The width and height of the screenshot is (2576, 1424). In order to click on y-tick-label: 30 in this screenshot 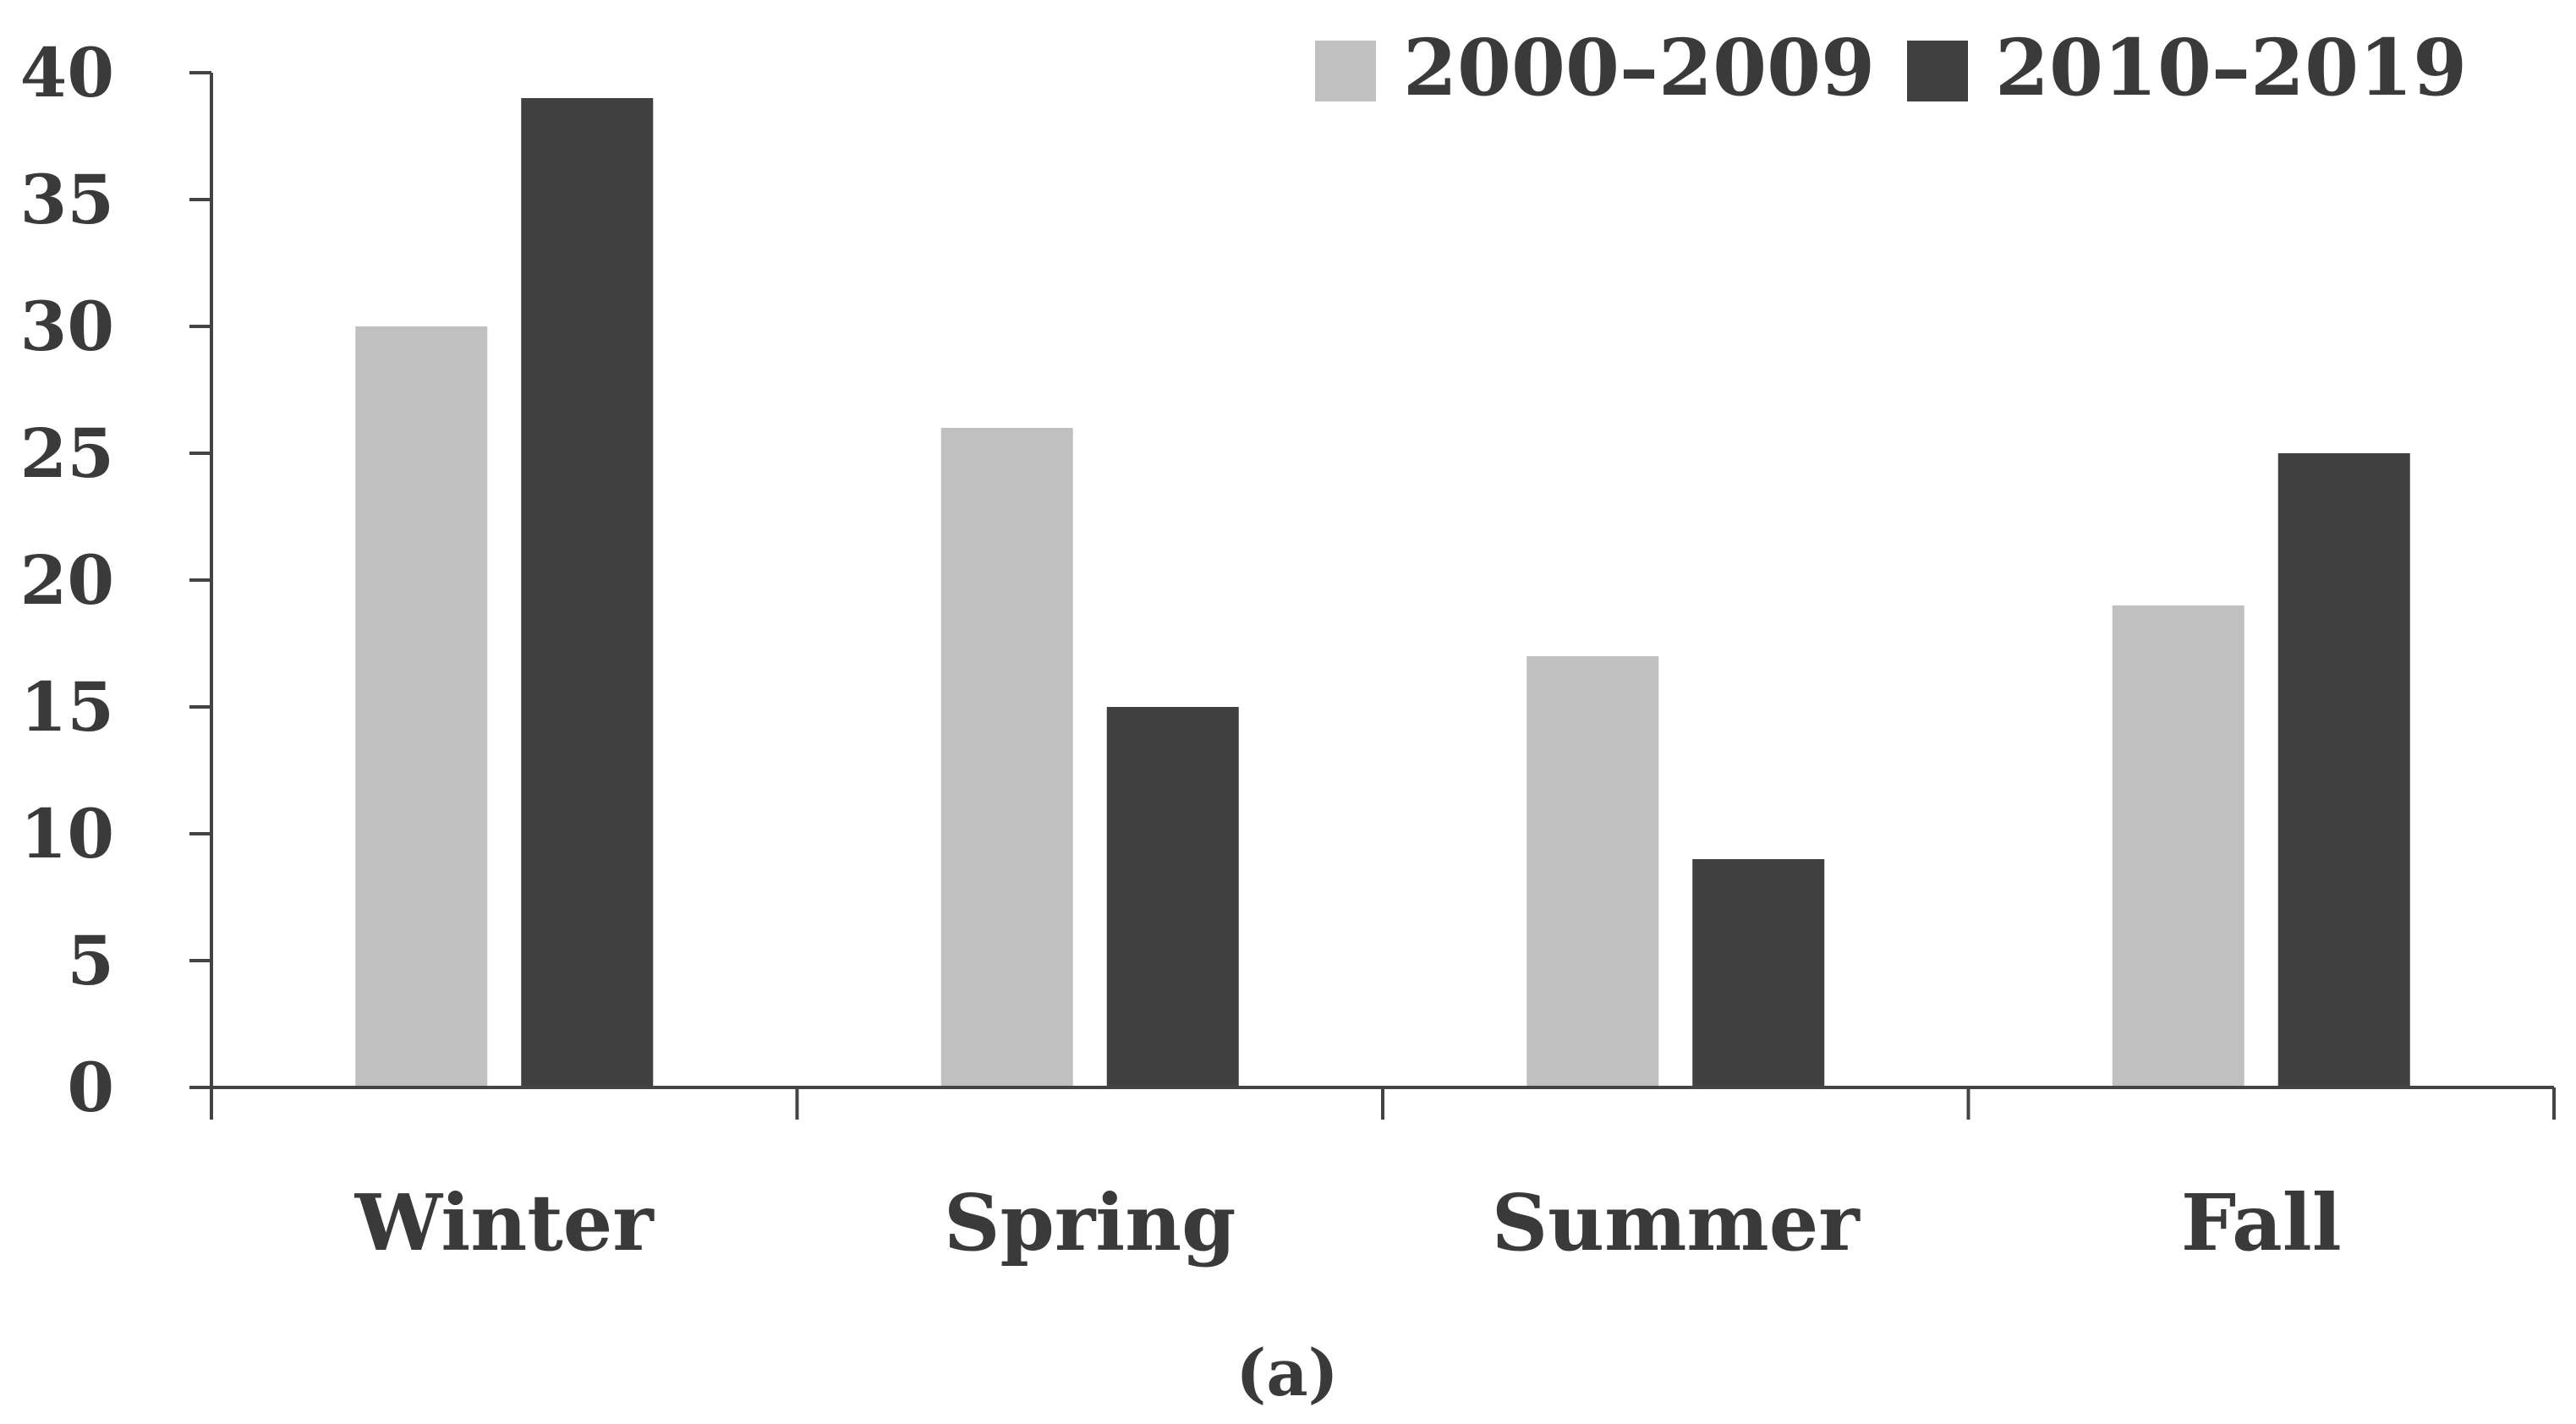, I will do `click(67, 326)`.